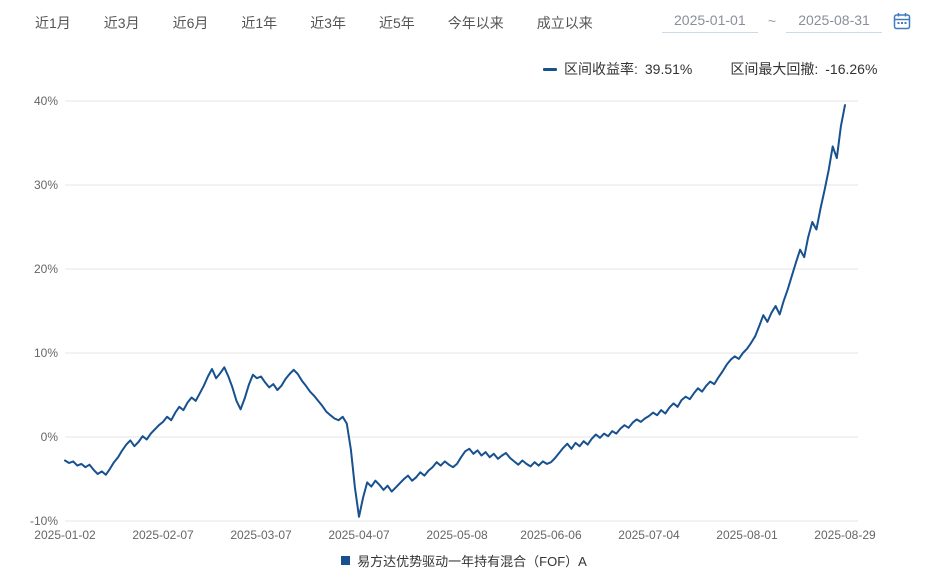 The image size is (928, 578). What do you see at coordinates (65, 535) in the screenshot?
I see `x-axis-label: 2025-01-02` at bounding box center [65, 535].